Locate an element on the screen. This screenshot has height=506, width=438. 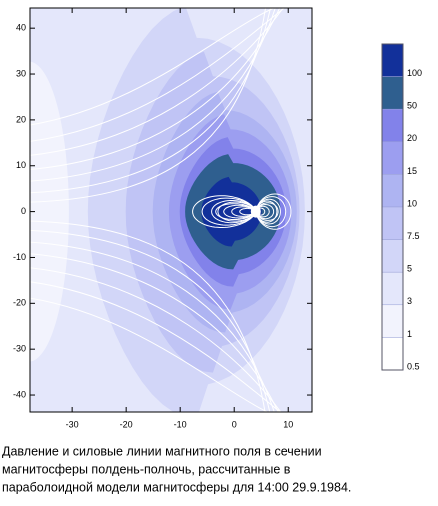
colorbar-label: 15 is located at coordinates (412, 171).